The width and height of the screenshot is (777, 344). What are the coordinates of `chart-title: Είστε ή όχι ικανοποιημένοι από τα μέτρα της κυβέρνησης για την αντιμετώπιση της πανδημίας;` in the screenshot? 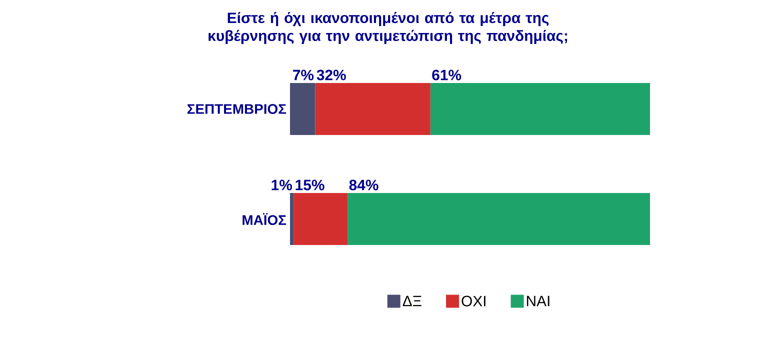 It's located at (388, 28).